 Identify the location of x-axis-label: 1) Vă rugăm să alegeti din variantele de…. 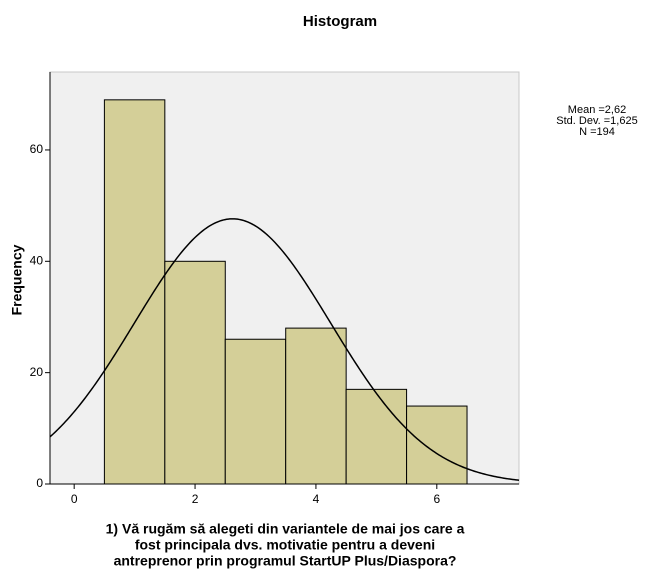
(285, 529).